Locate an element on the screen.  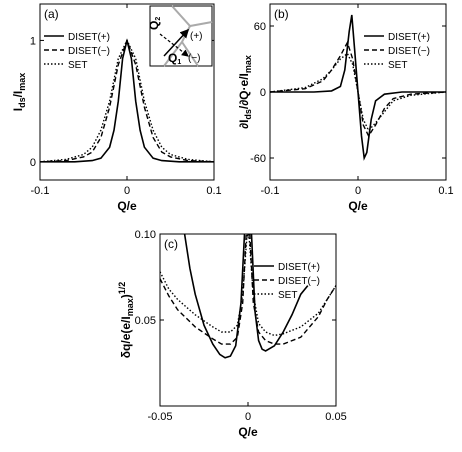
panel-label: (b) is located at coordinates (281, 14).